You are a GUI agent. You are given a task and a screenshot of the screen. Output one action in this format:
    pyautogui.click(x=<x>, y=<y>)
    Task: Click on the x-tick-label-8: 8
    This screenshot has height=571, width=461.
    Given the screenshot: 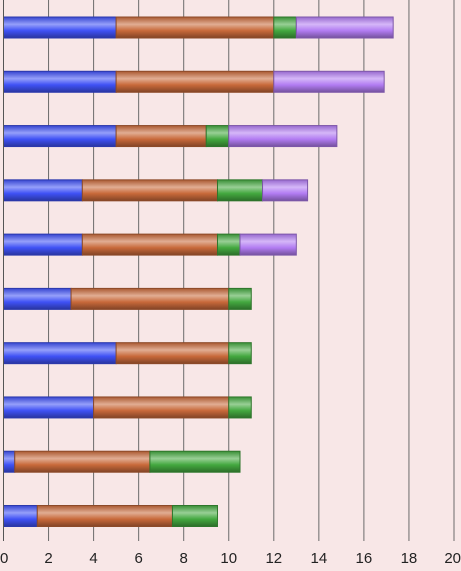 What is the action you would take?
    pyautogui.click(x=184, y=558)
    